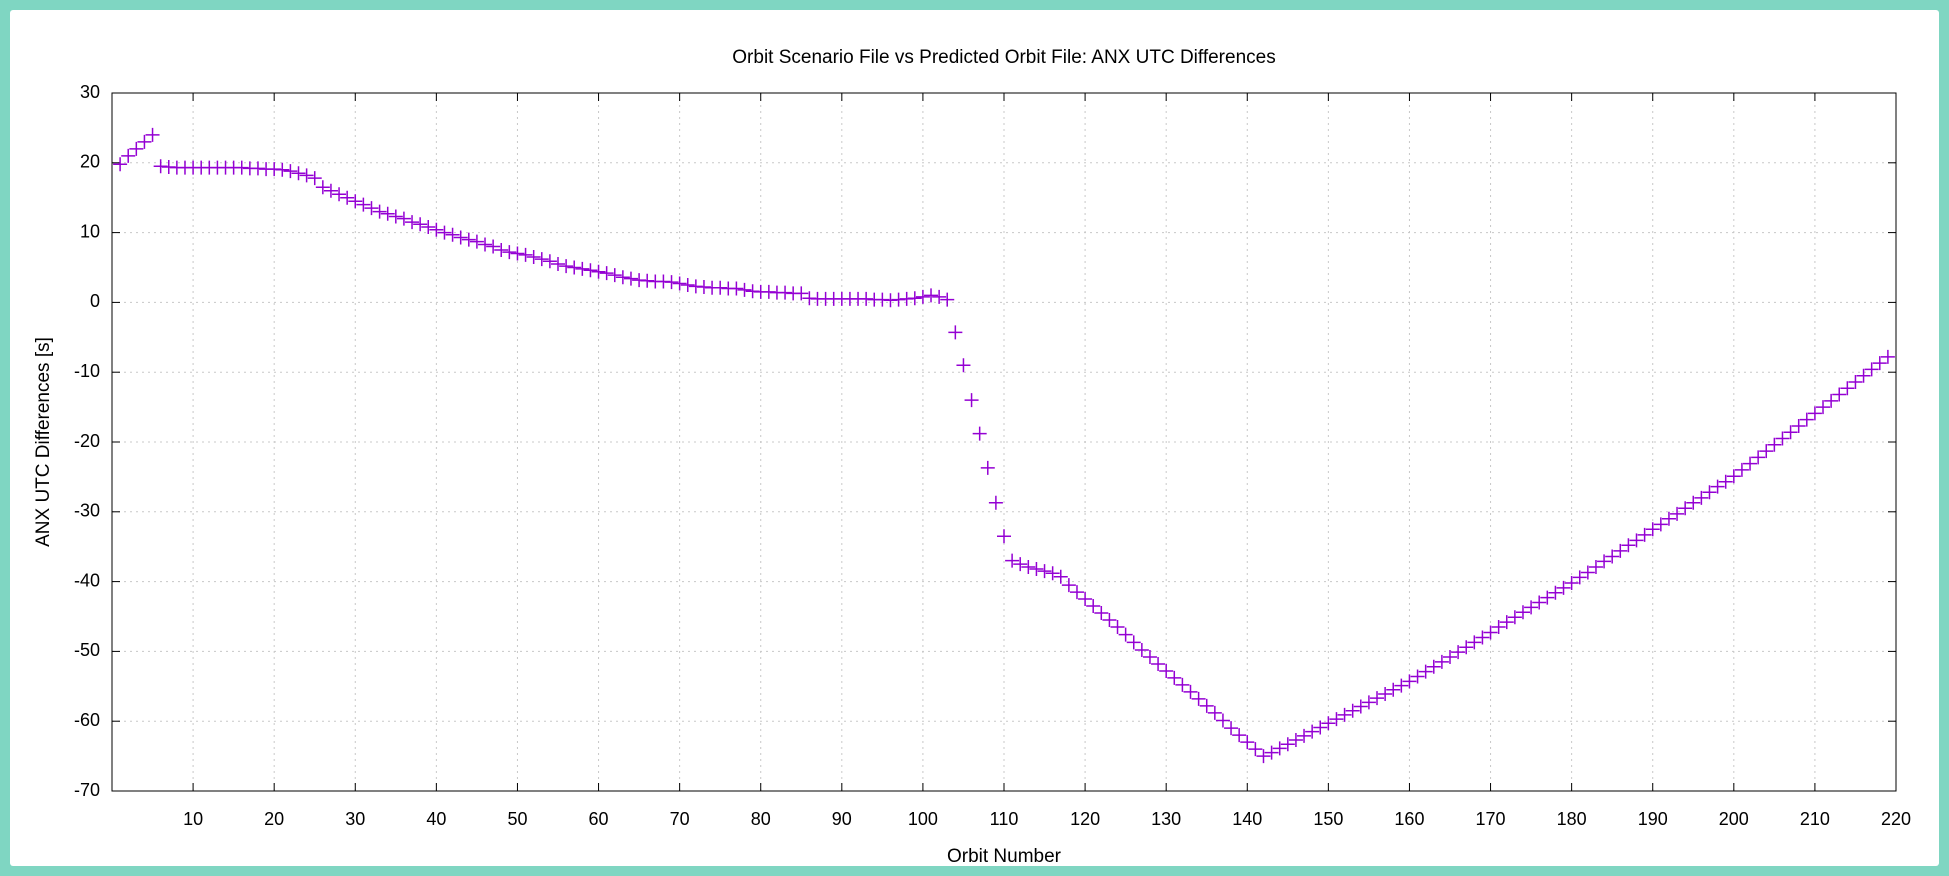 Image resolution: width=1949 pixels, height=876 pixels. Describe the element at coordinates (1734, 819) in the screenshot. I see `x-tick-label: 200` at that location.